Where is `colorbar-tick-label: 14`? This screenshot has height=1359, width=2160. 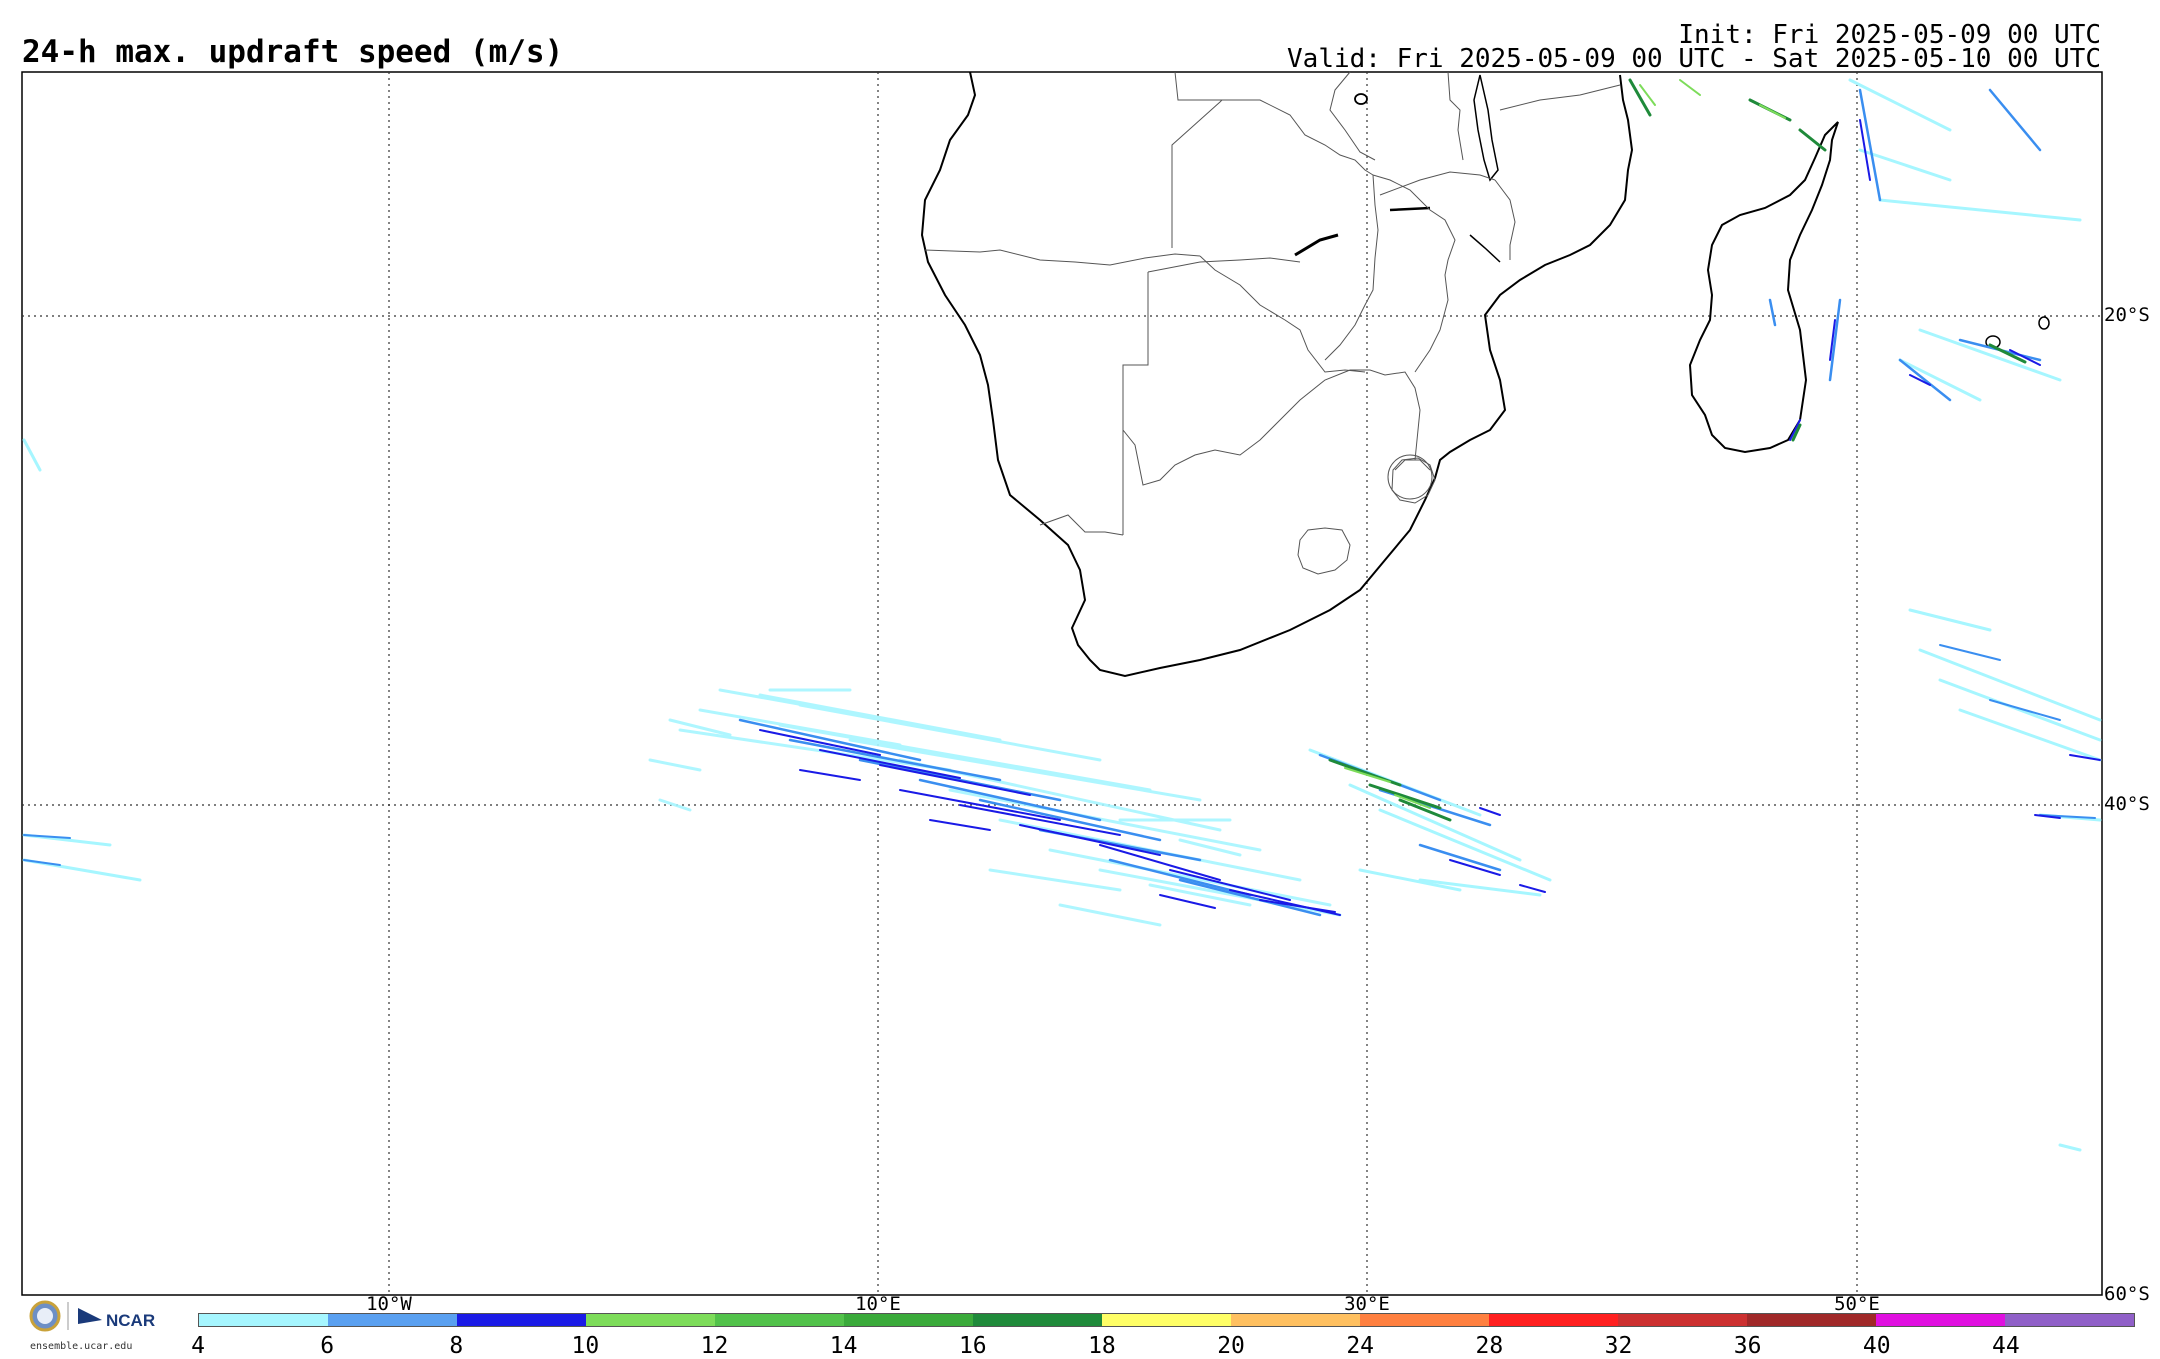 colorbar-tick-label: 14 is located at coordinates (843, 1346).